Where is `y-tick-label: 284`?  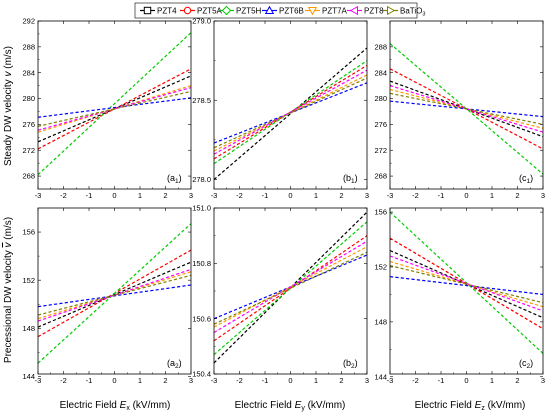 y-tick-label: 284 is located at coordinates (28, 72).